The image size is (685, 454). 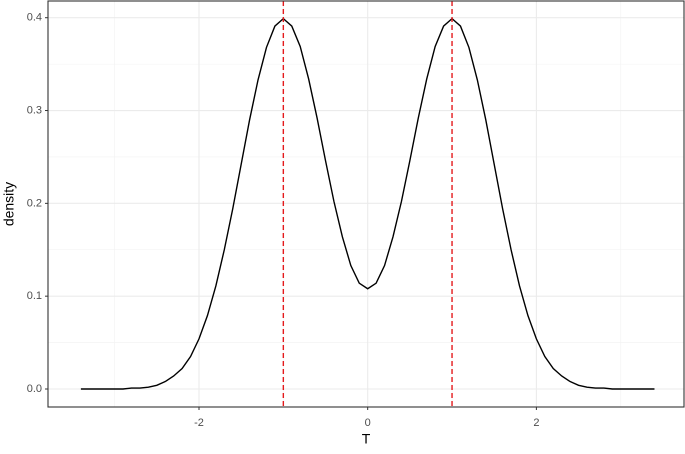 What do you see at coordinates (34, 18) in the screenshot?
I see `y-tick-label: 0.4` at bounding box center [34, 18].